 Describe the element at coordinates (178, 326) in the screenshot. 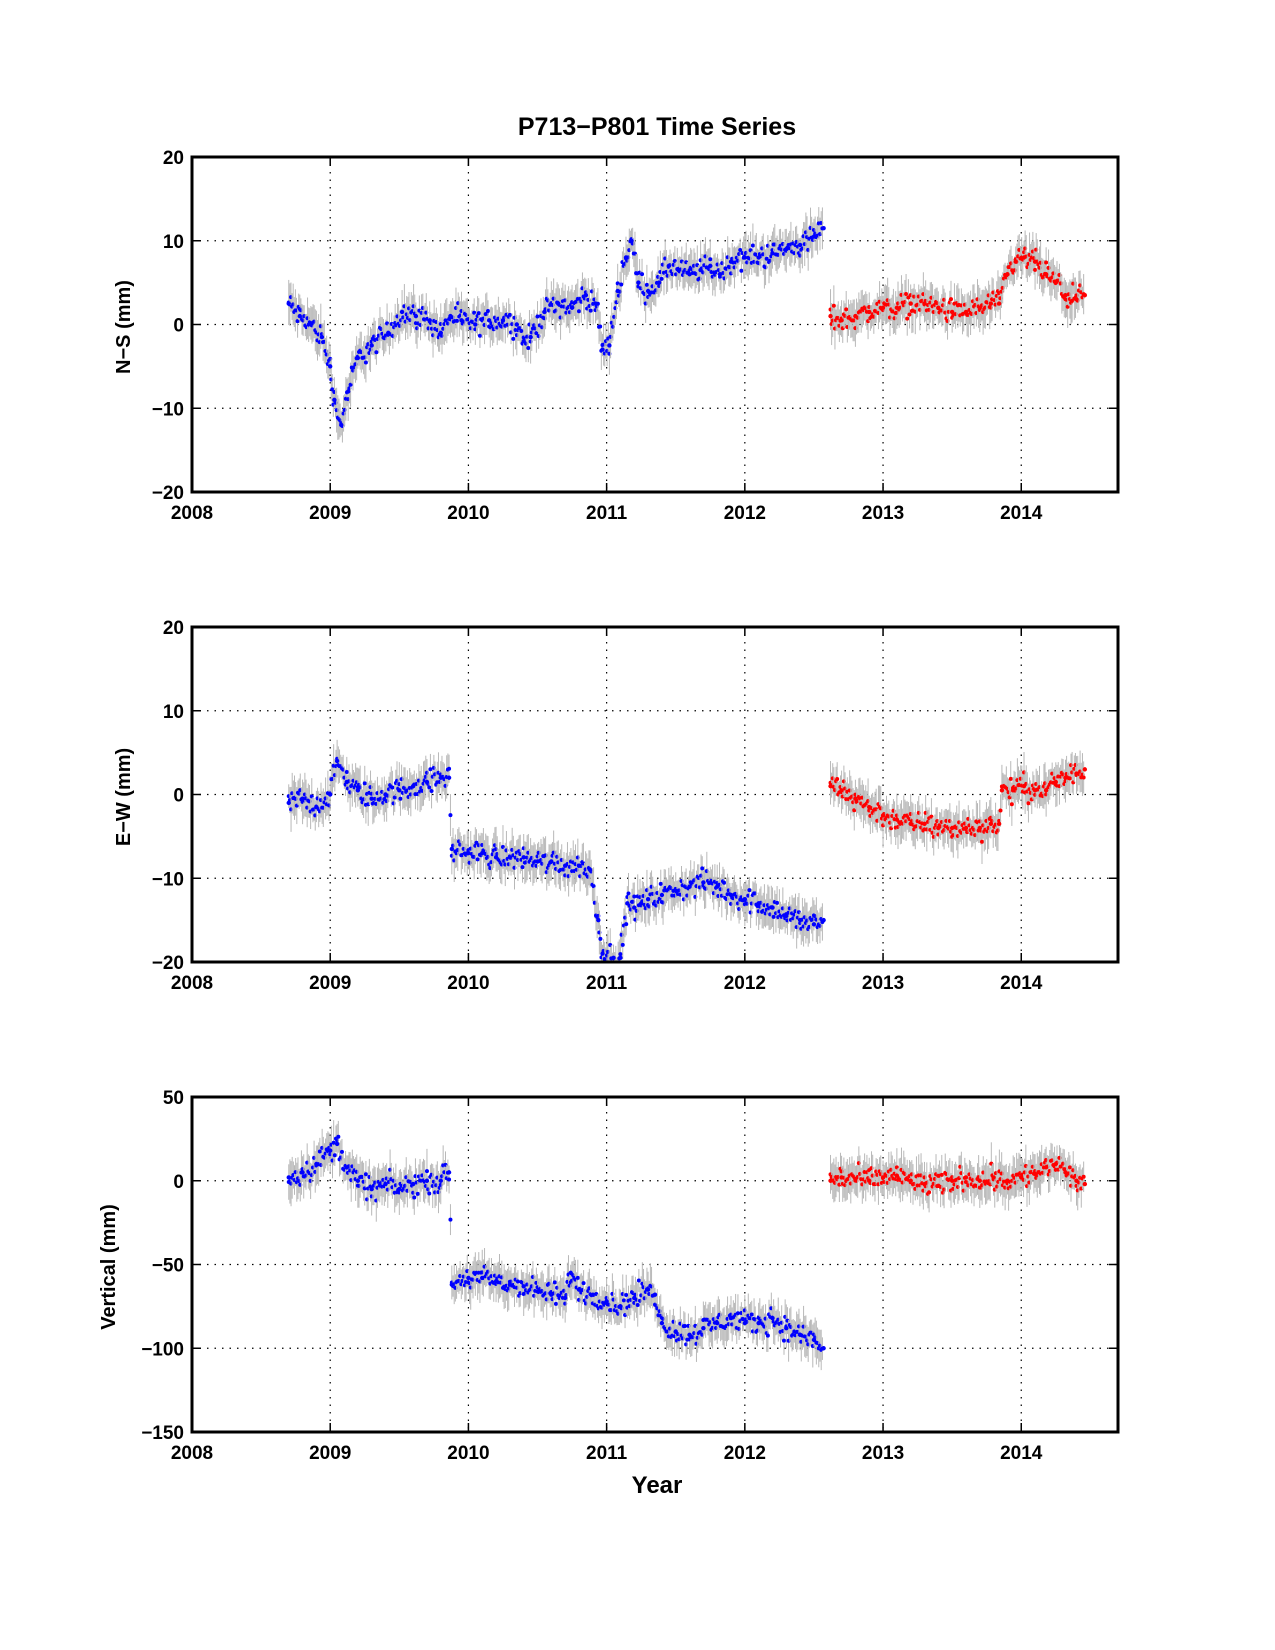

I see `ns-y-tick-label: 0` at that location.